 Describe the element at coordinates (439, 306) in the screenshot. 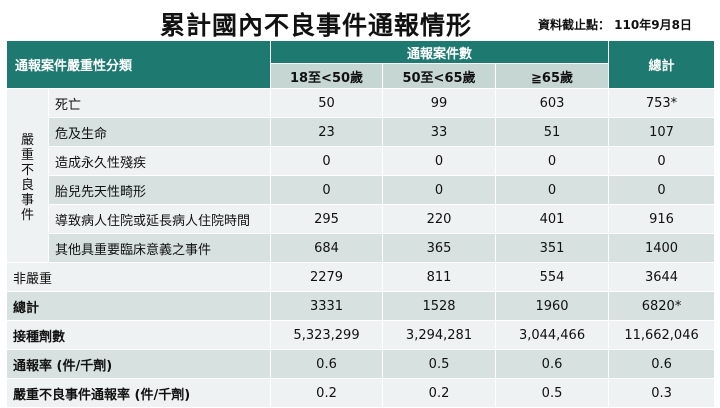

I see `cell-value: 1528` at that location.